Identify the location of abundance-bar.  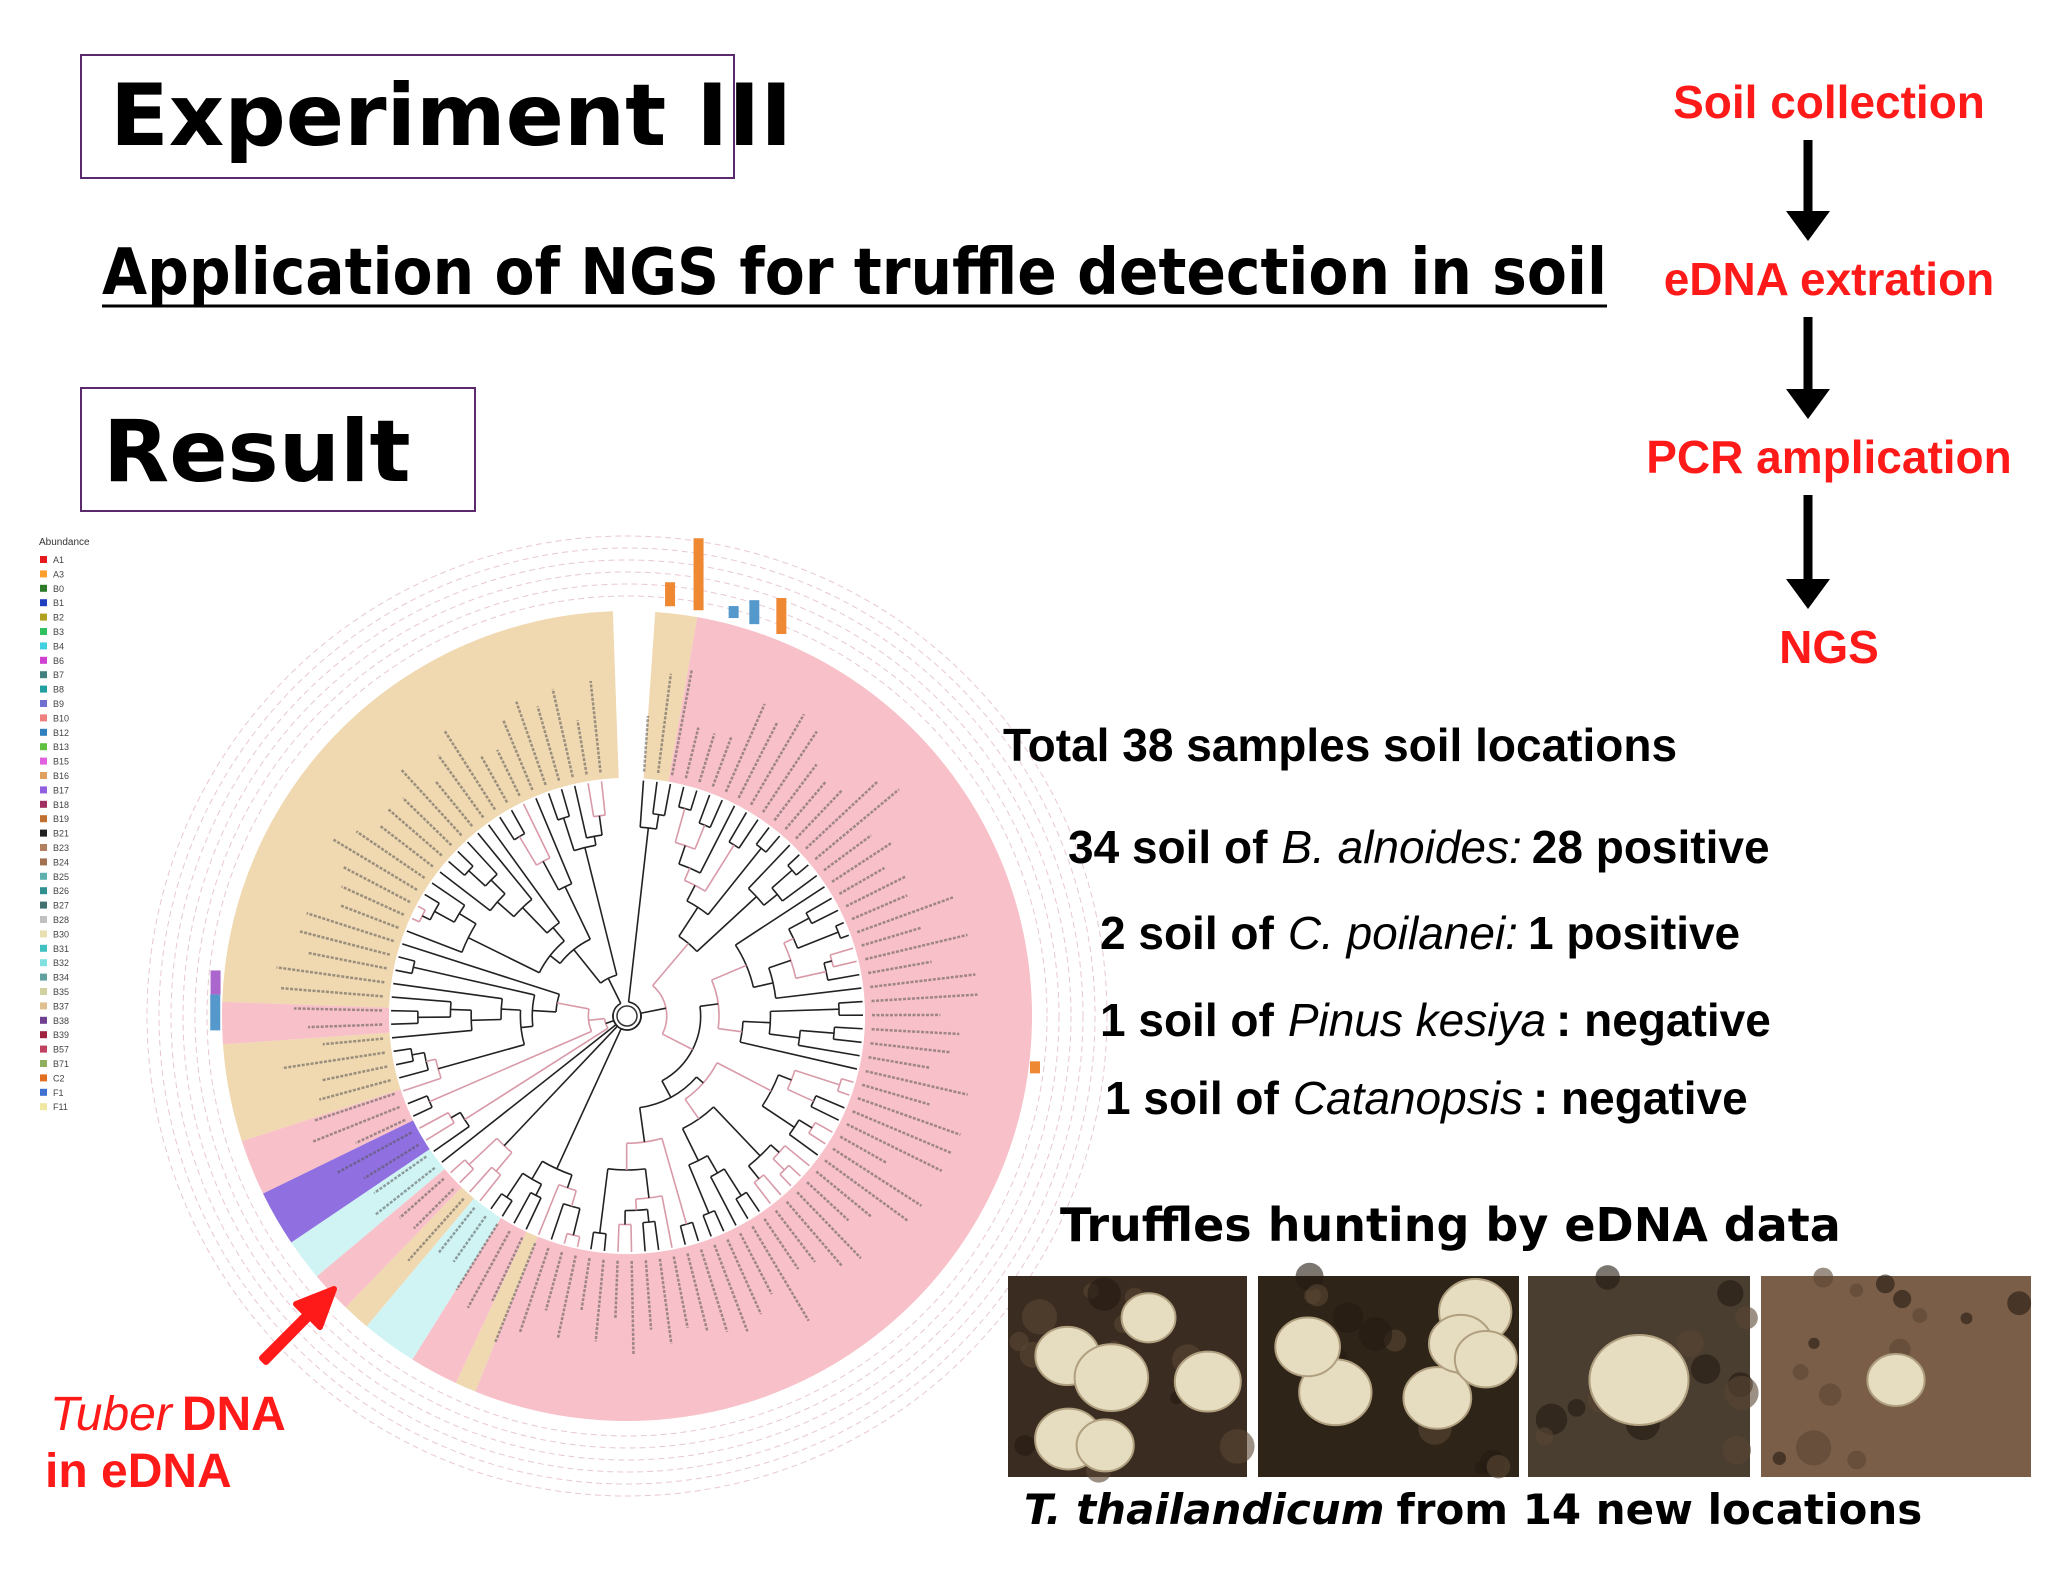
(733, 612).